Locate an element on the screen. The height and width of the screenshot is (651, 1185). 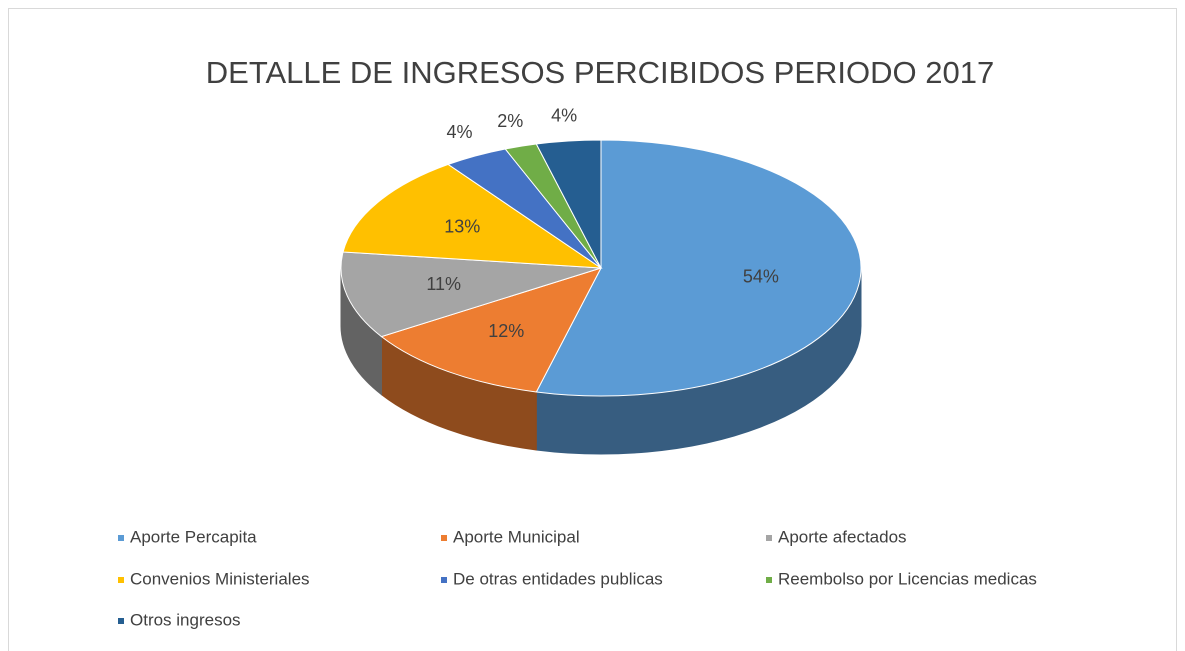
legend-label: De otras entidades publicas is located at coordinates (558, 578).